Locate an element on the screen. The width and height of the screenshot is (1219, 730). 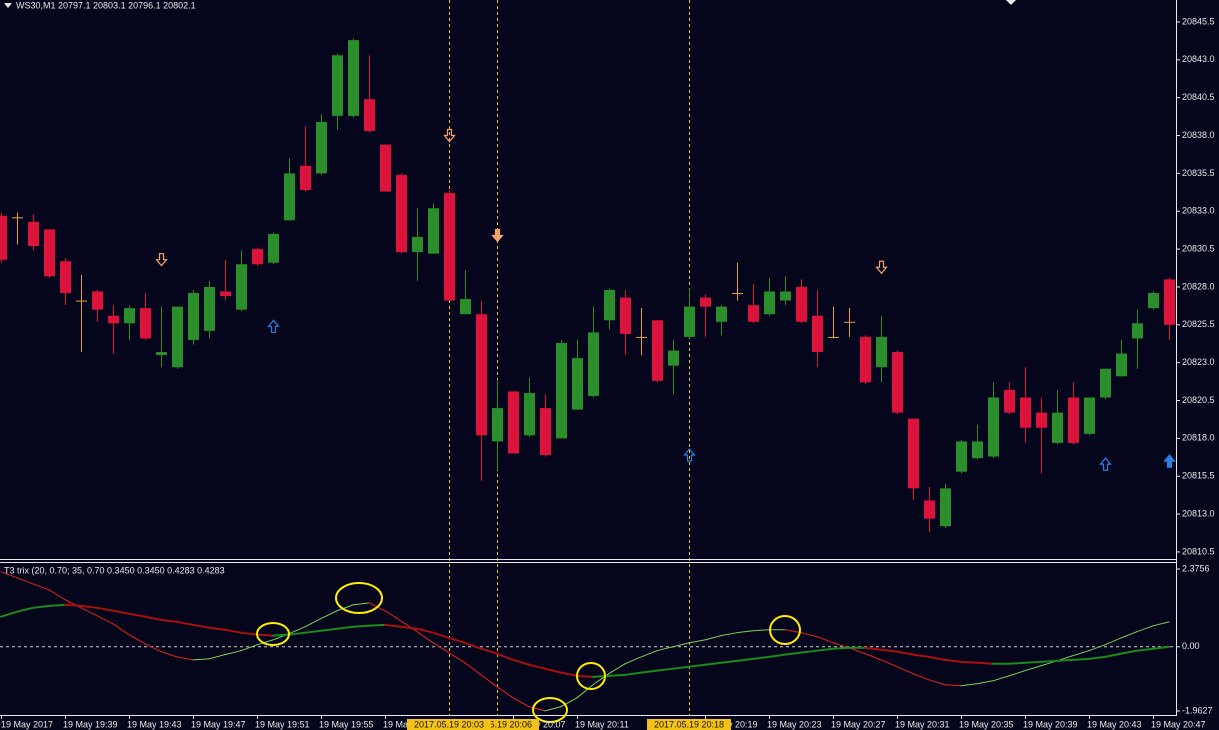
x-tick-label: 19 May 20:47 is located at coordinates (1178, 724).